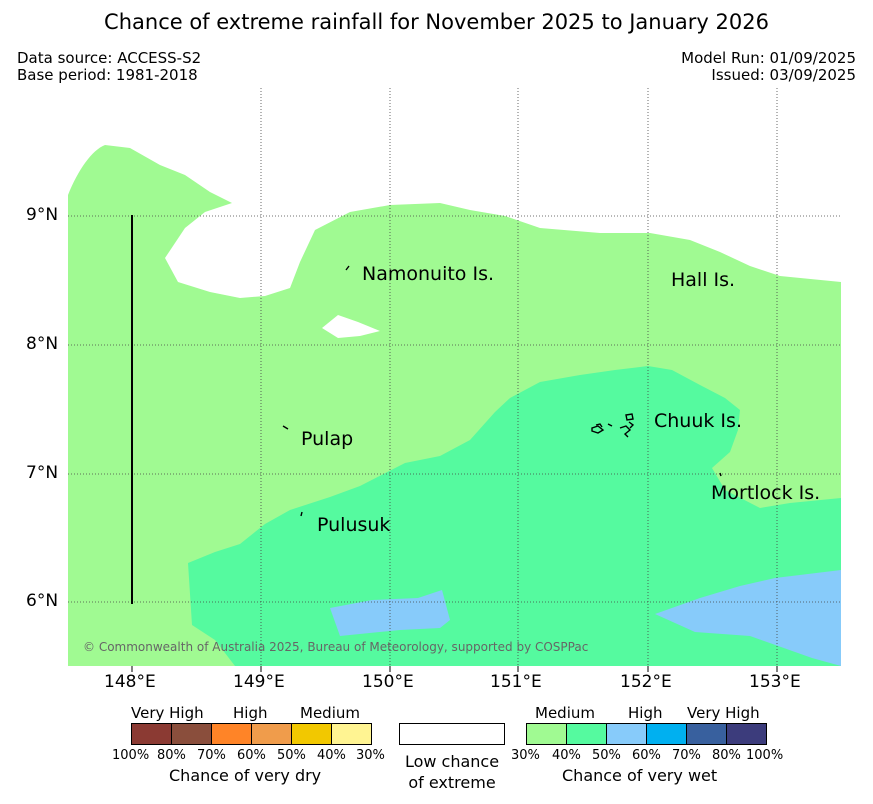 The height and width of the screenshot is (804, 873). What do you see at coordinates (388, 682) in the screenshot?
I see `lon-label-150e: 150°E` at bounding box center [388, 682].